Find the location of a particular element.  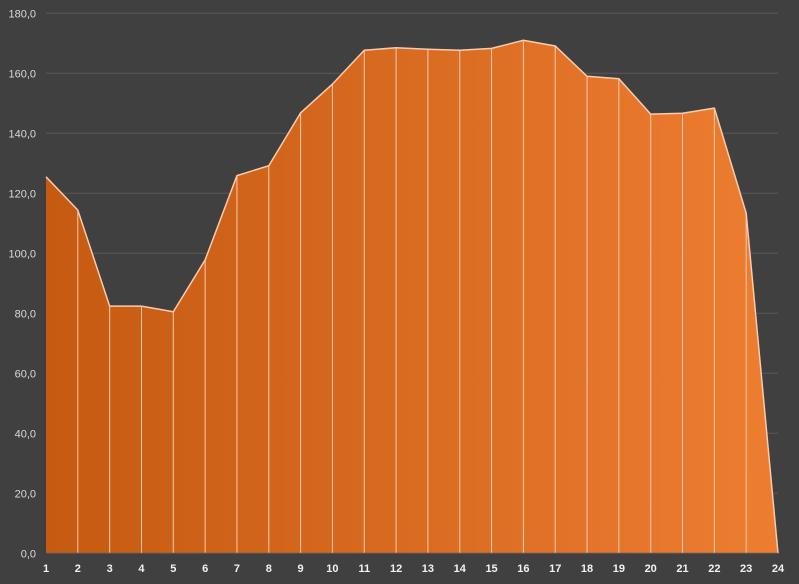

x-tick-label: 11 is located at coordinates (364, 569).